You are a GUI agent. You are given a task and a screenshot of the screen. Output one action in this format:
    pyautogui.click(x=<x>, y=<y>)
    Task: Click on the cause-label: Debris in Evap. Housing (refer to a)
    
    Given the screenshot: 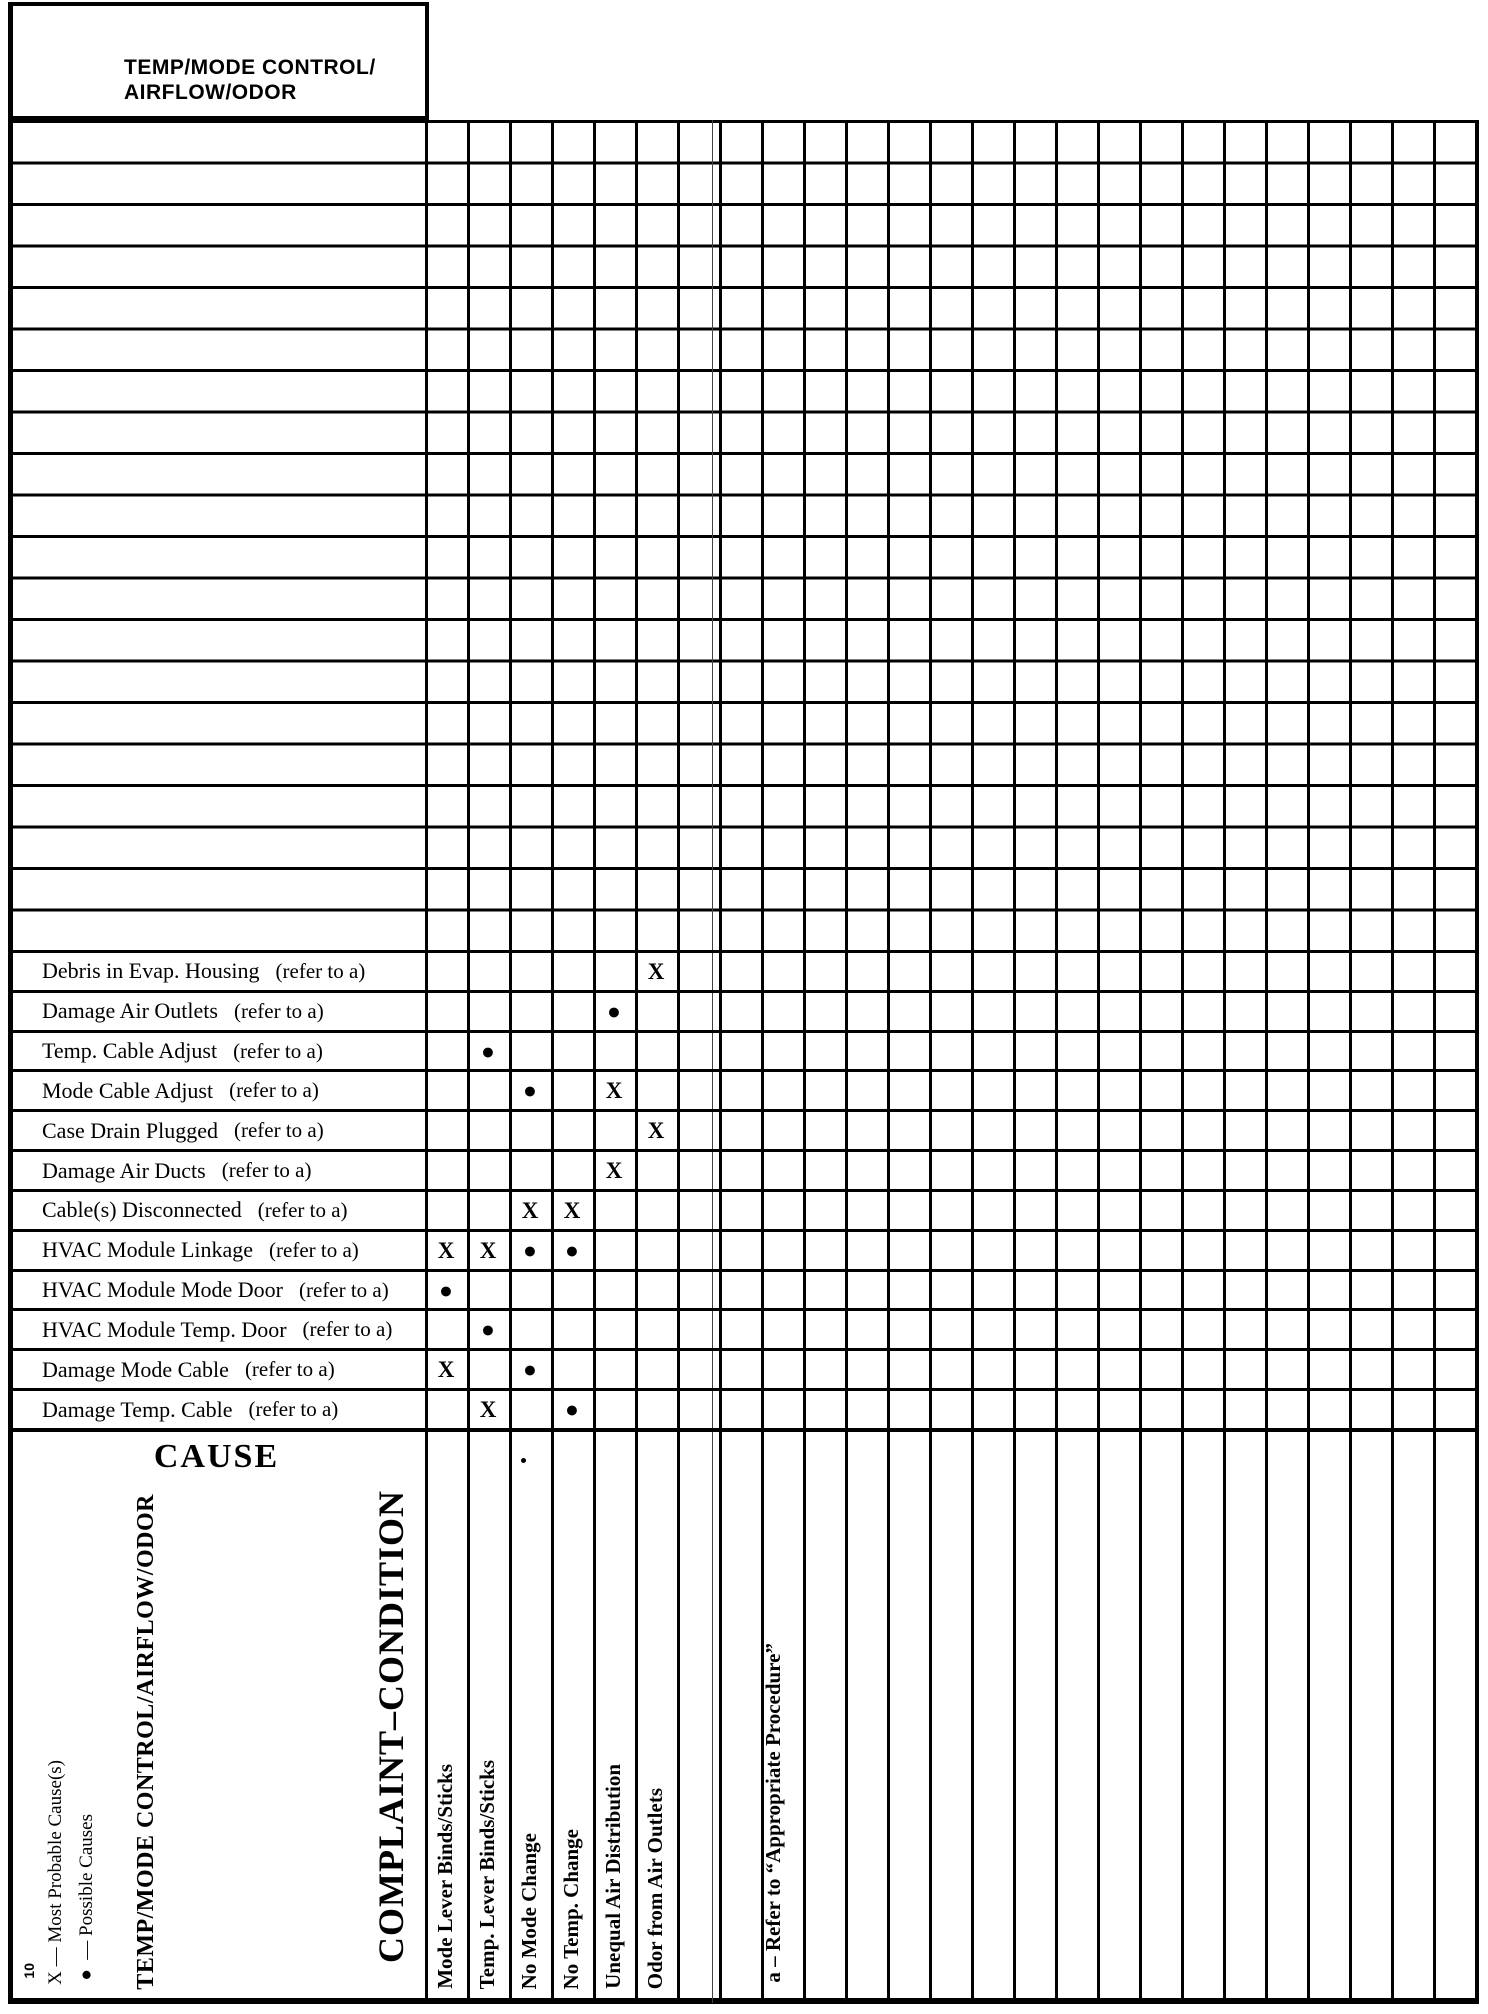 What is the action you would take?
    pyautogui.click(x=216, y=971)
    